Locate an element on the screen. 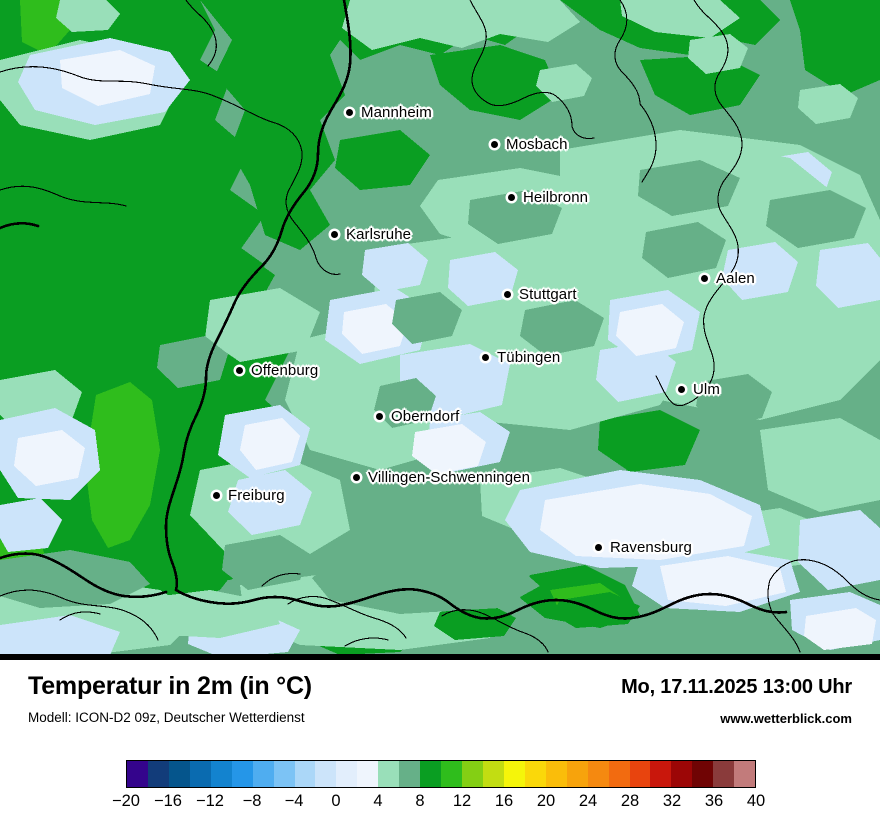 The width and height of the screenshot is (880, 830). city-marker: Karlsruhe is located at coordinates (371, 234).